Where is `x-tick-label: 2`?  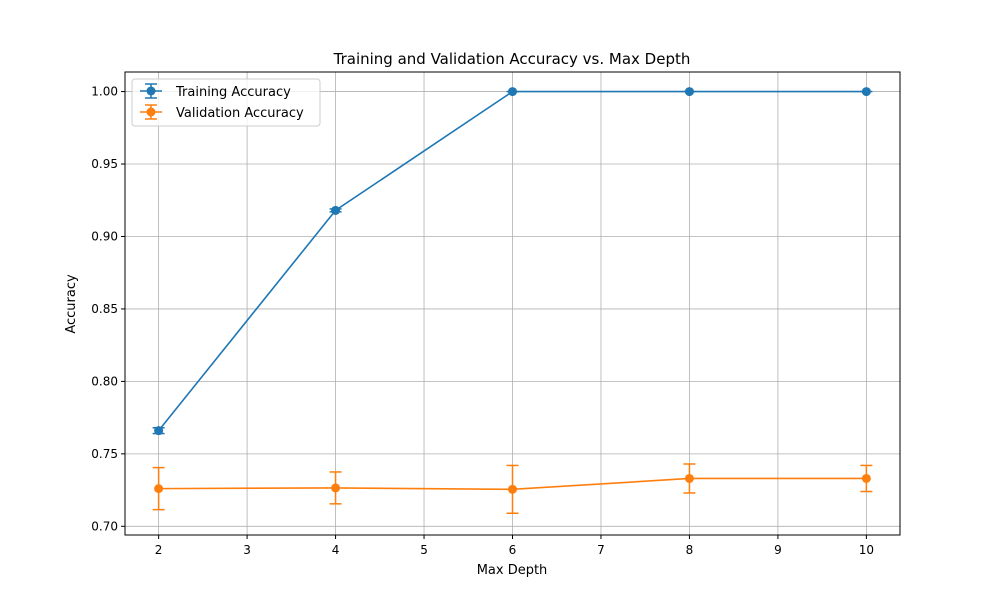 x-tick-label: 2 is located at coordinates (159, 550).